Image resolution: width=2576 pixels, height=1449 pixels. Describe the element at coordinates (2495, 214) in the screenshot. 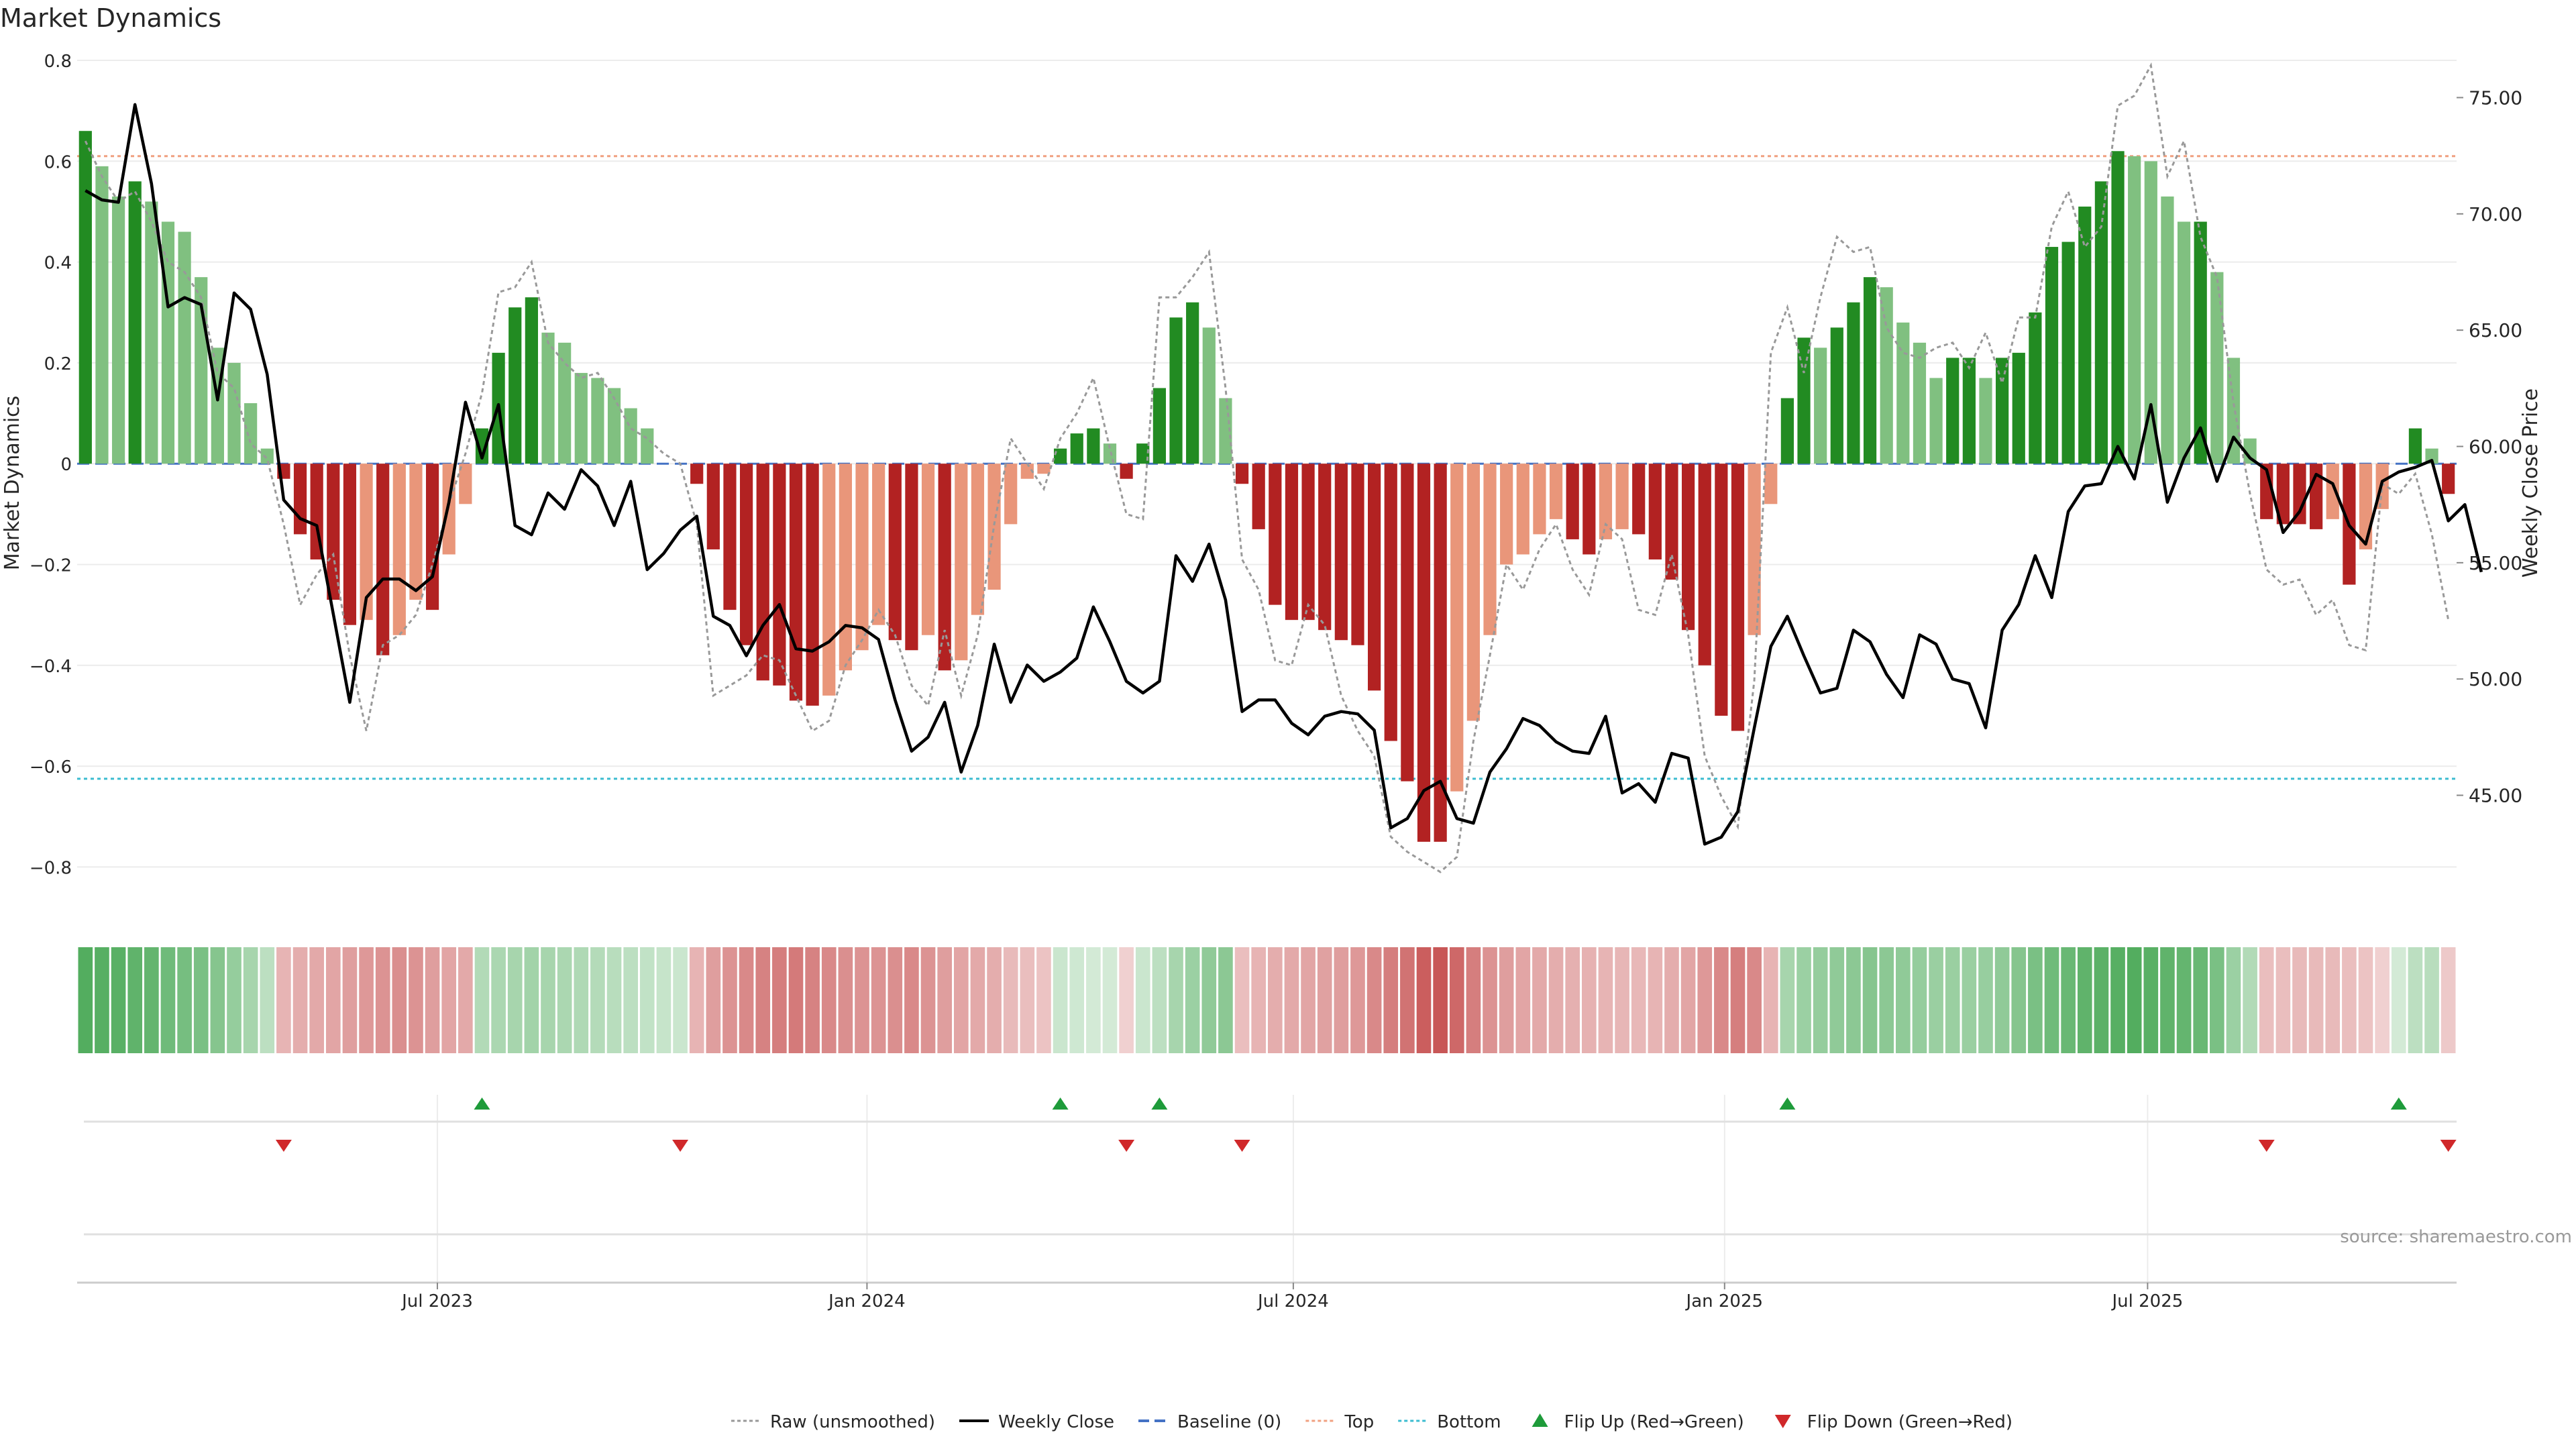

I see `y2-tick-label: 70.00` at that location.